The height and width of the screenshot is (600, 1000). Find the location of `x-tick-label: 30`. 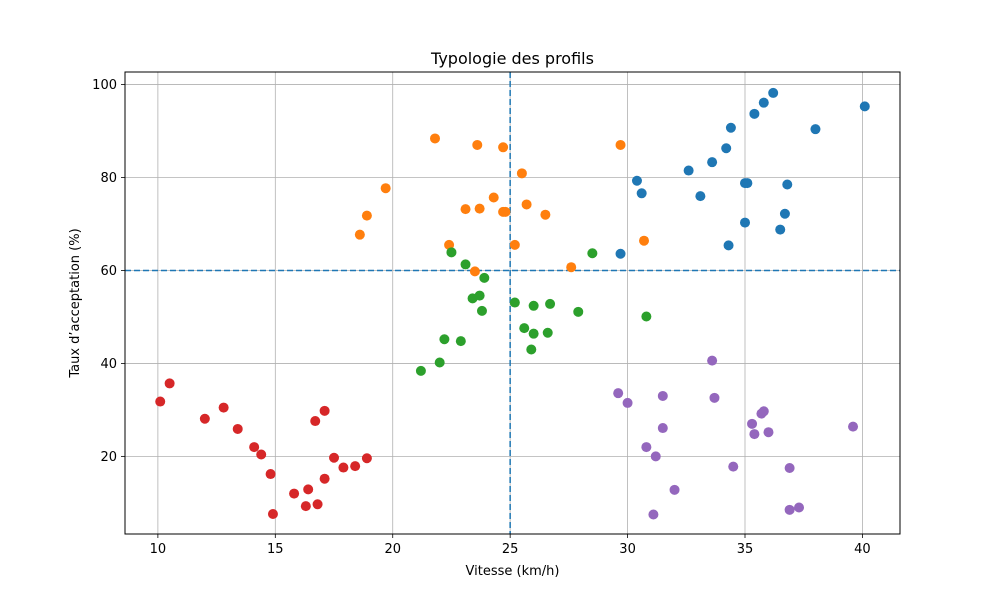

x-tick-label: 30 is located at coordinates (627, 549).